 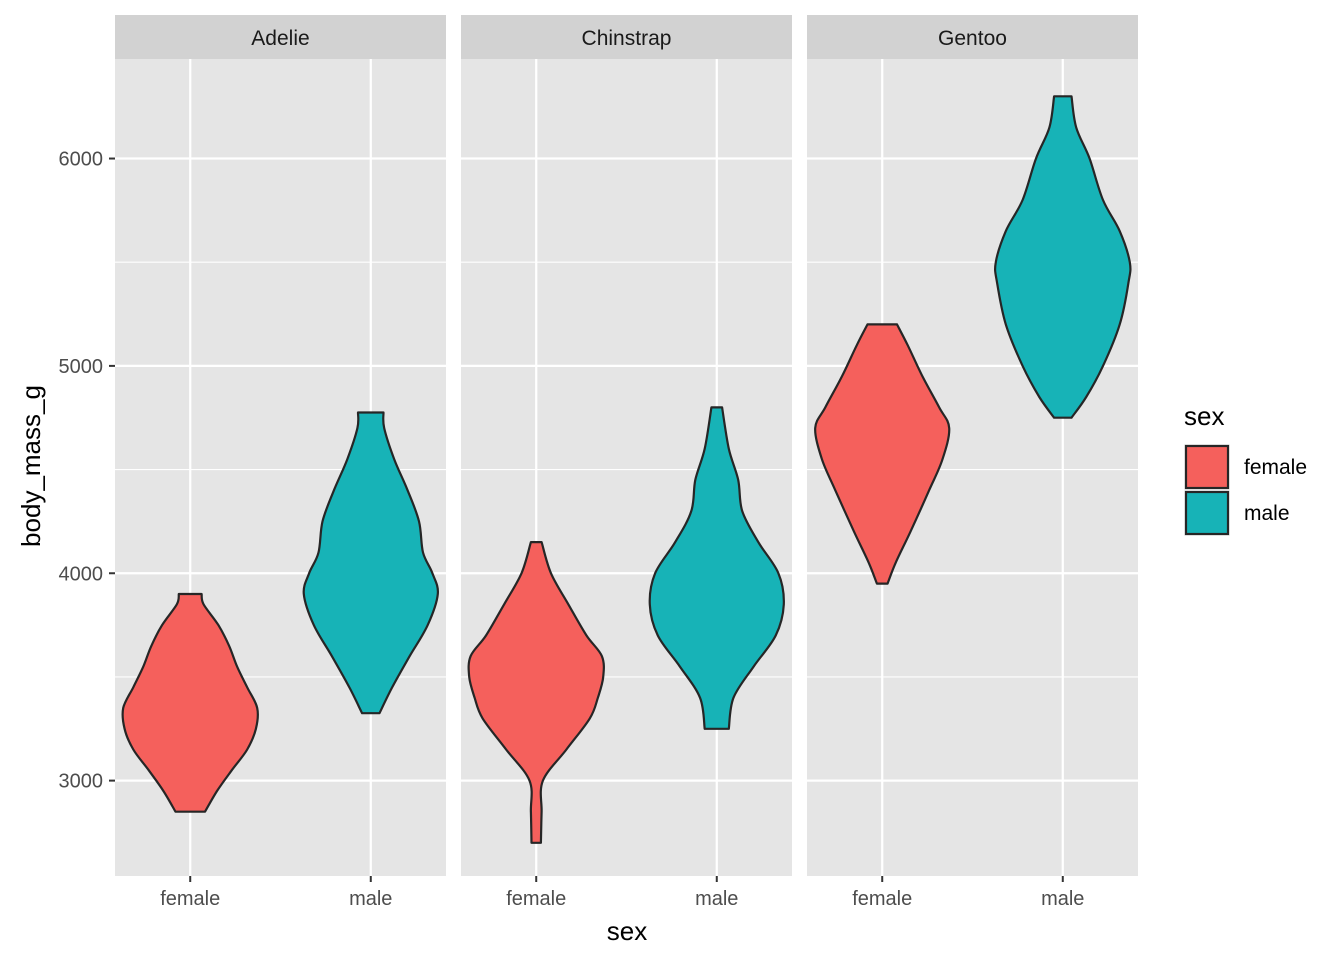 I want to click on strip-label: Gentoo, so click(x=972, y=38).